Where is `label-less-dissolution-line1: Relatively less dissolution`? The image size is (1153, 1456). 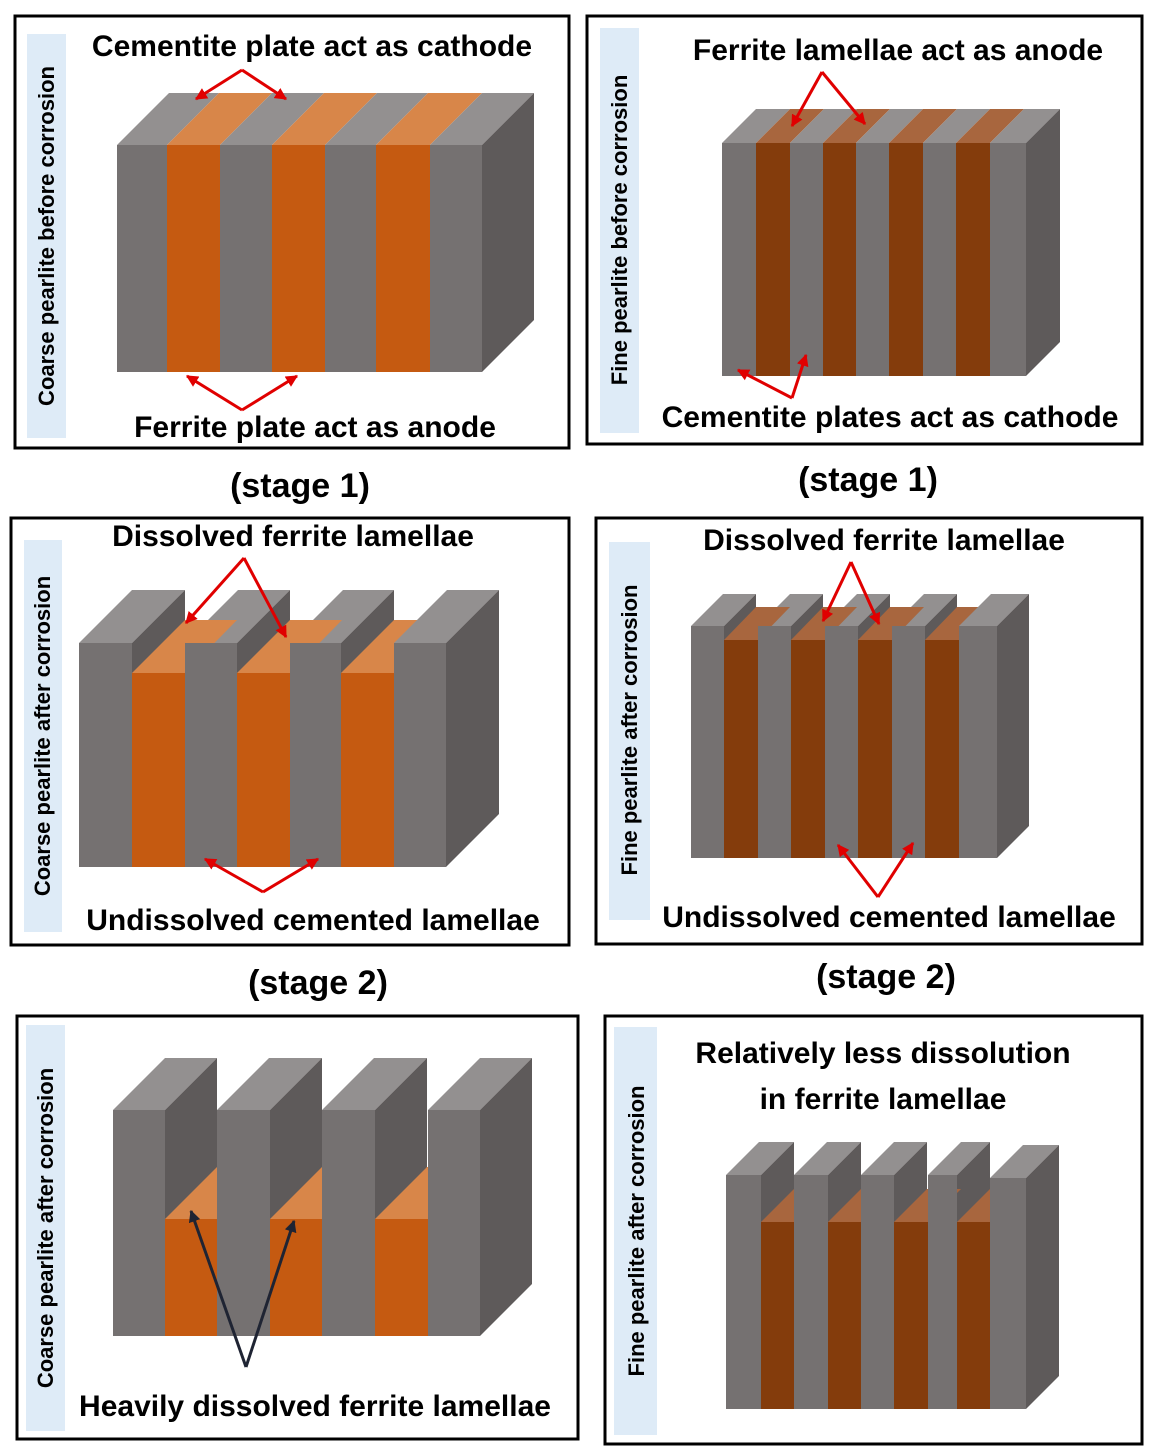 label-less-dissolution-line1: Relatively less dissolution is located at coordinates (882, 1053).